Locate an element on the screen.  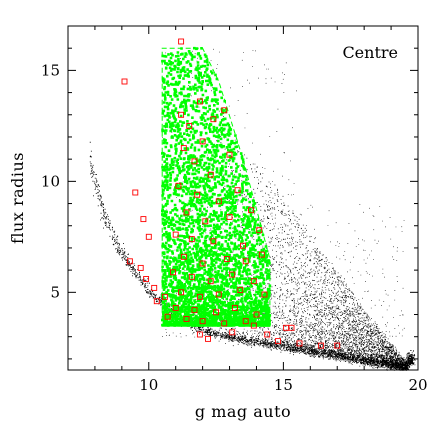
x-tick-labels: 10 15 20 is located at coordinates (283, 385).